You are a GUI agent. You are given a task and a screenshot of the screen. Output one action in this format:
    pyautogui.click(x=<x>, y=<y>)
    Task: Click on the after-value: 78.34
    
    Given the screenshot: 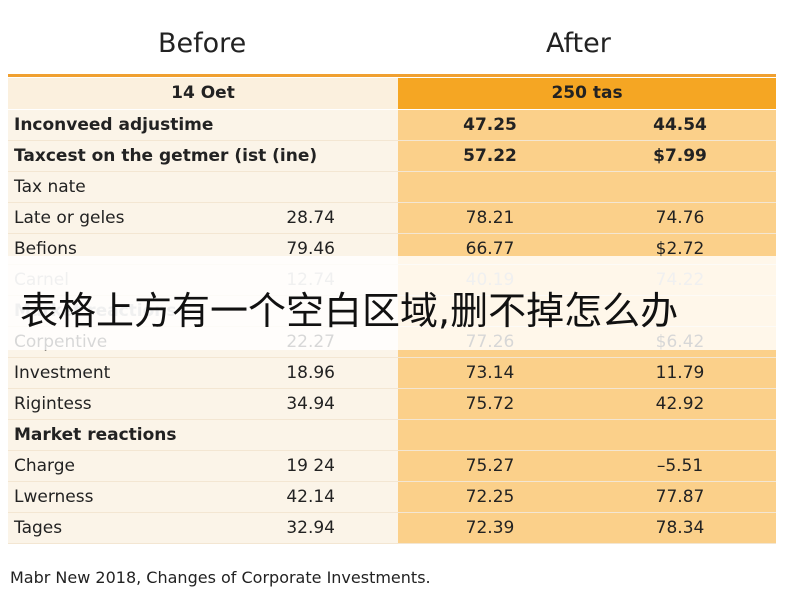 What is the action you would take?
    pyautogui.click(x=680, y=528)
    